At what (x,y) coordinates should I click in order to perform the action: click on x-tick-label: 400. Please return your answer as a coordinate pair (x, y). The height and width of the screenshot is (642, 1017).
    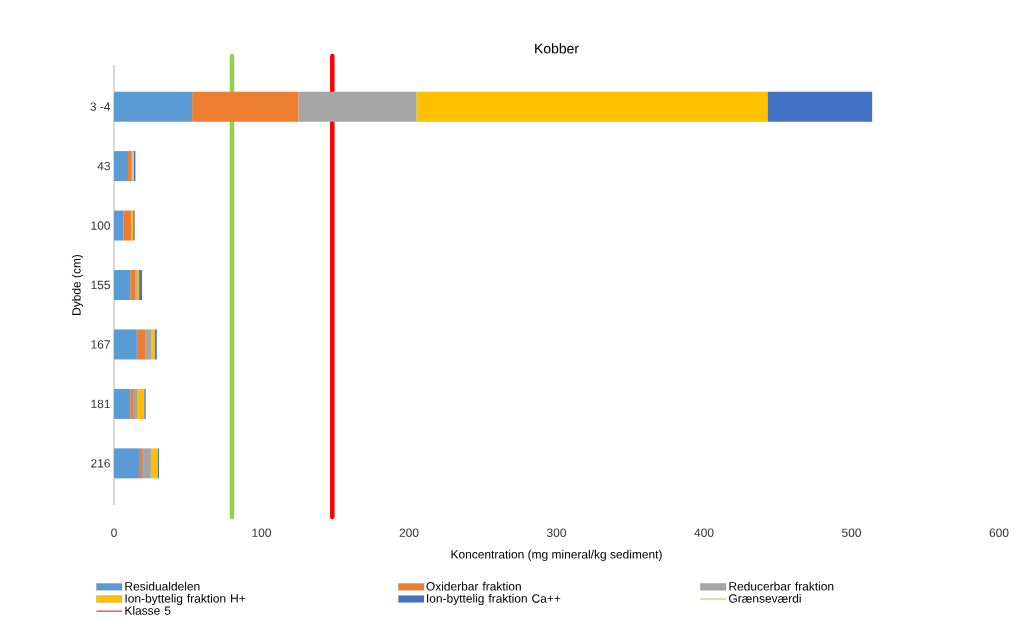
    Looking at the image, I should click on (704, 532).